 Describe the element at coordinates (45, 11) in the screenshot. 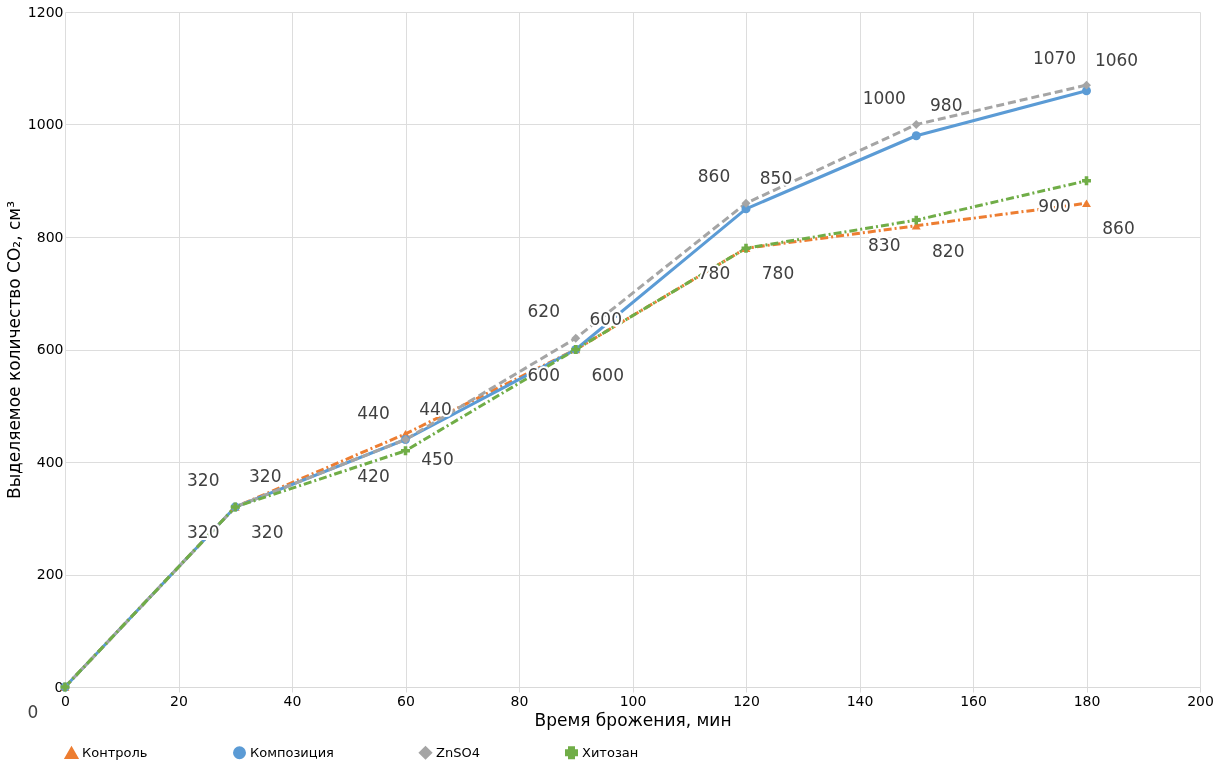

I see `y-tick-label: 1200` at that location.